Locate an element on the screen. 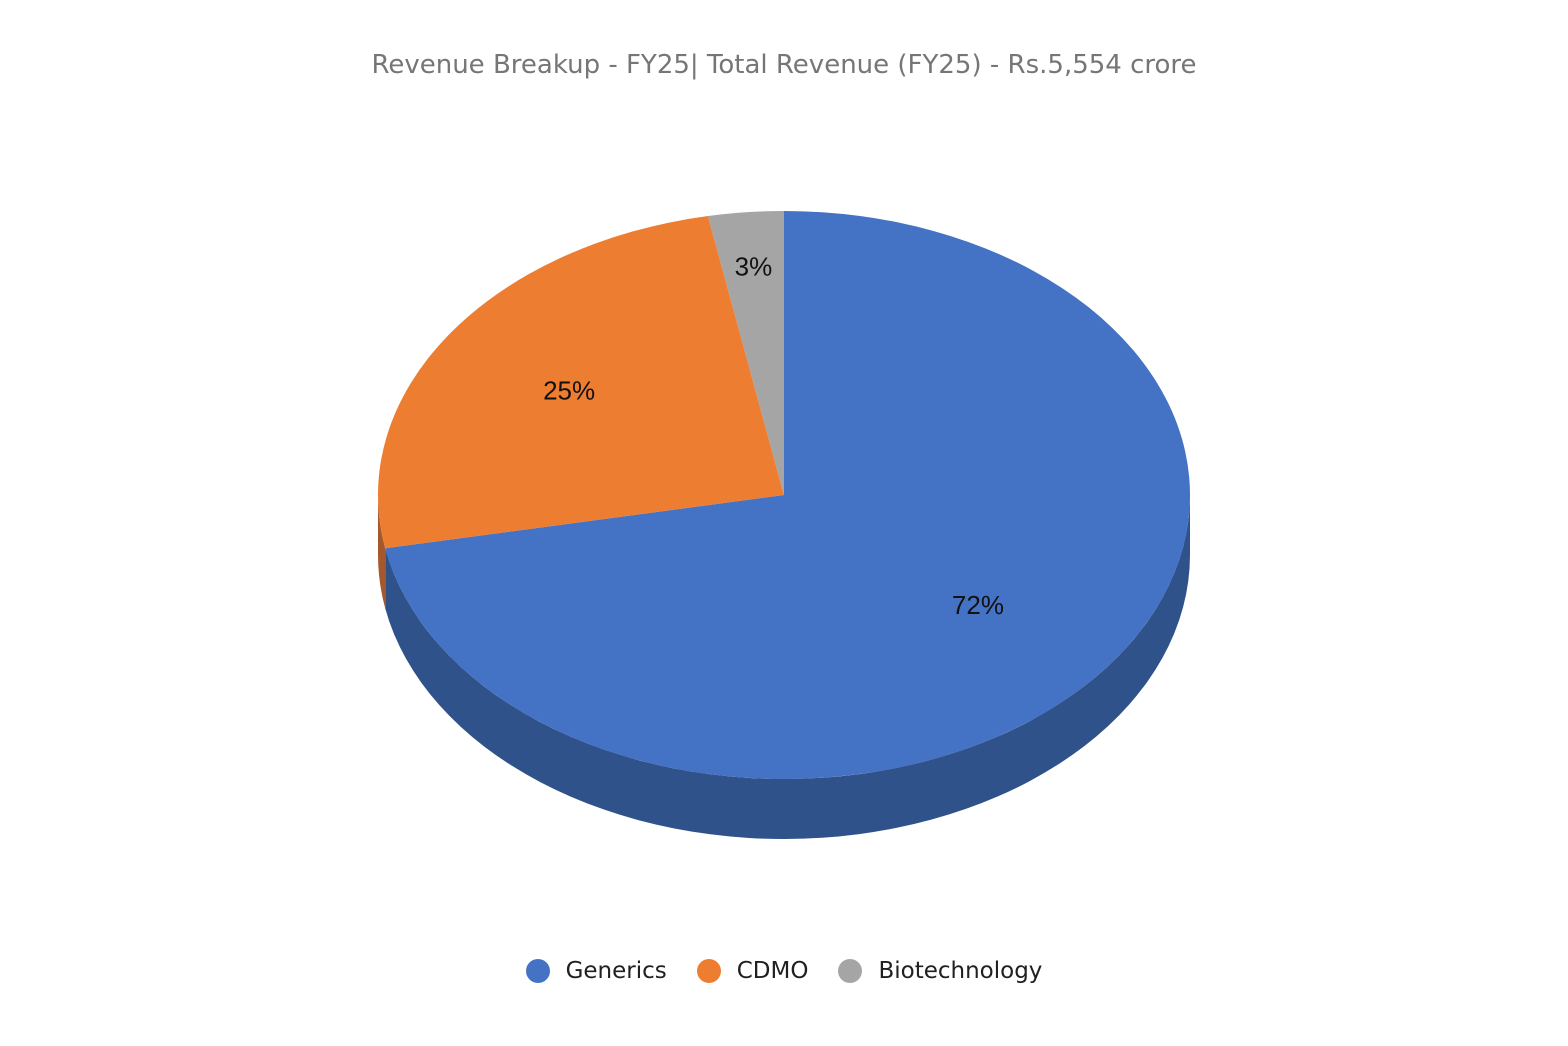 The image size is (1568, 1046). data-label-biotechnology: 3% is located at coordinates (754, 267).